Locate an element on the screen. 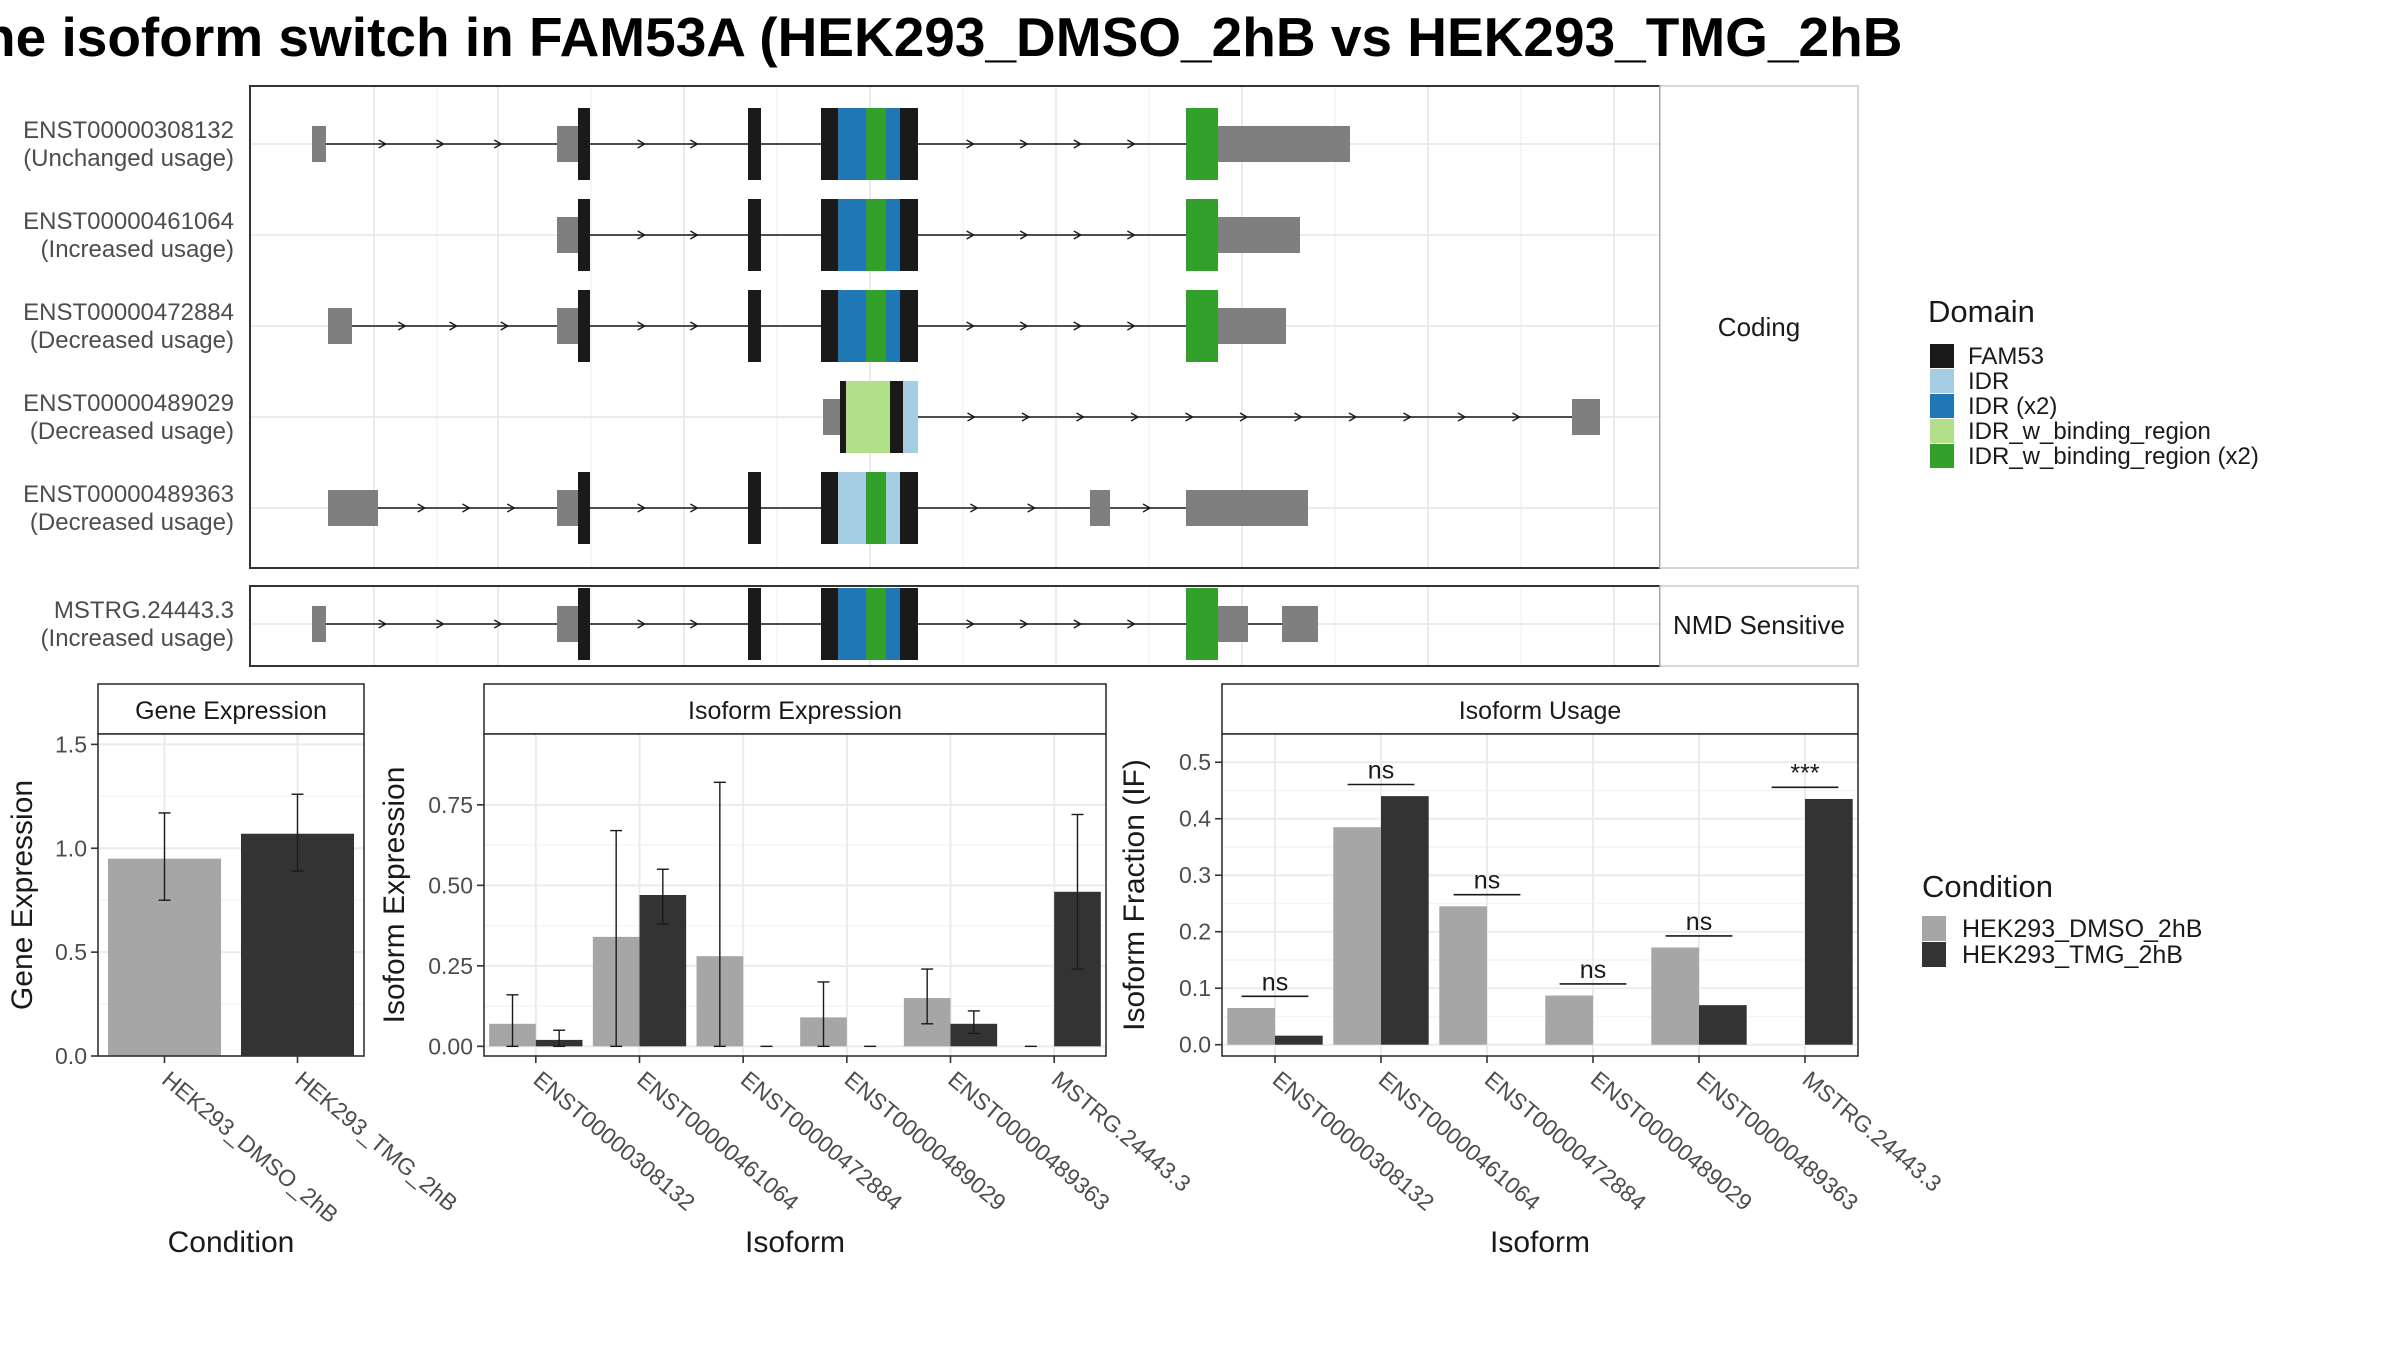 This screenshot has width=2400, height=1350. condition-legend-label: HEK293_DMSO_2hB is located at coordinates (2082, 929).